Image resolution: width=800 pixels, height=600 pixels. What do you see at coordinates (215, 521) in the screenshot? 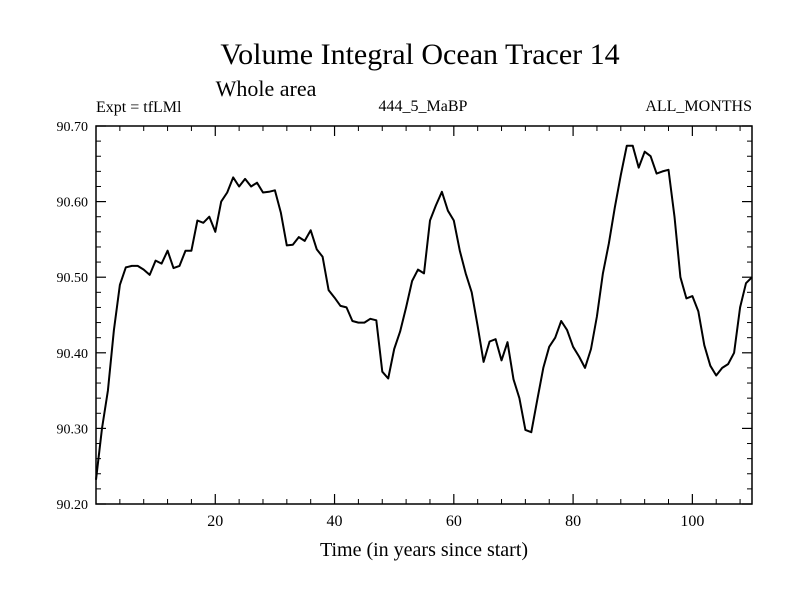
I see `x-tick-label: 20` at bounding box center [215, 521].